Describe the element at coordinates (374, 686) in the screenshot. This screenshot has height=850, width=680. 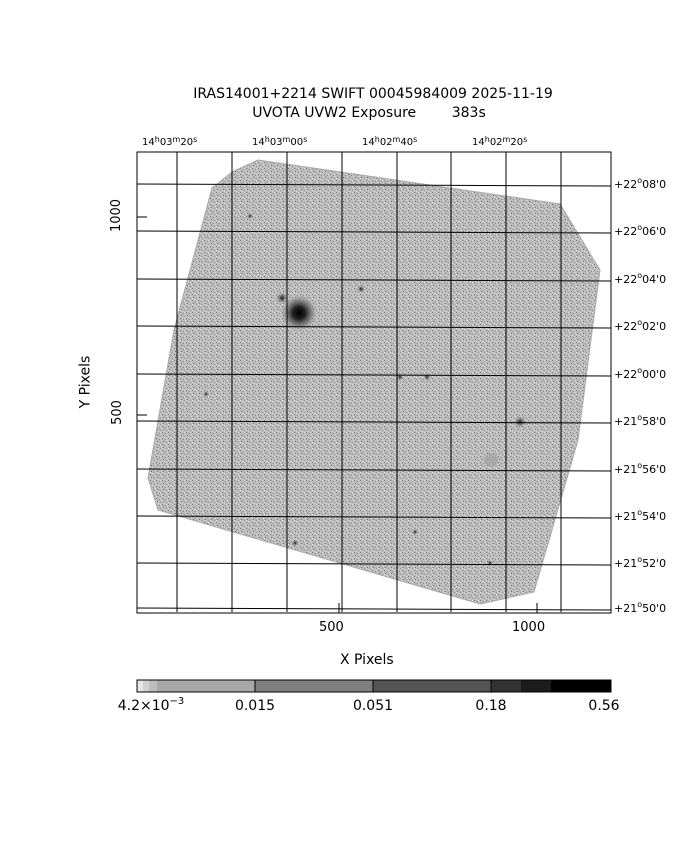
I see `colorbar` at that location.